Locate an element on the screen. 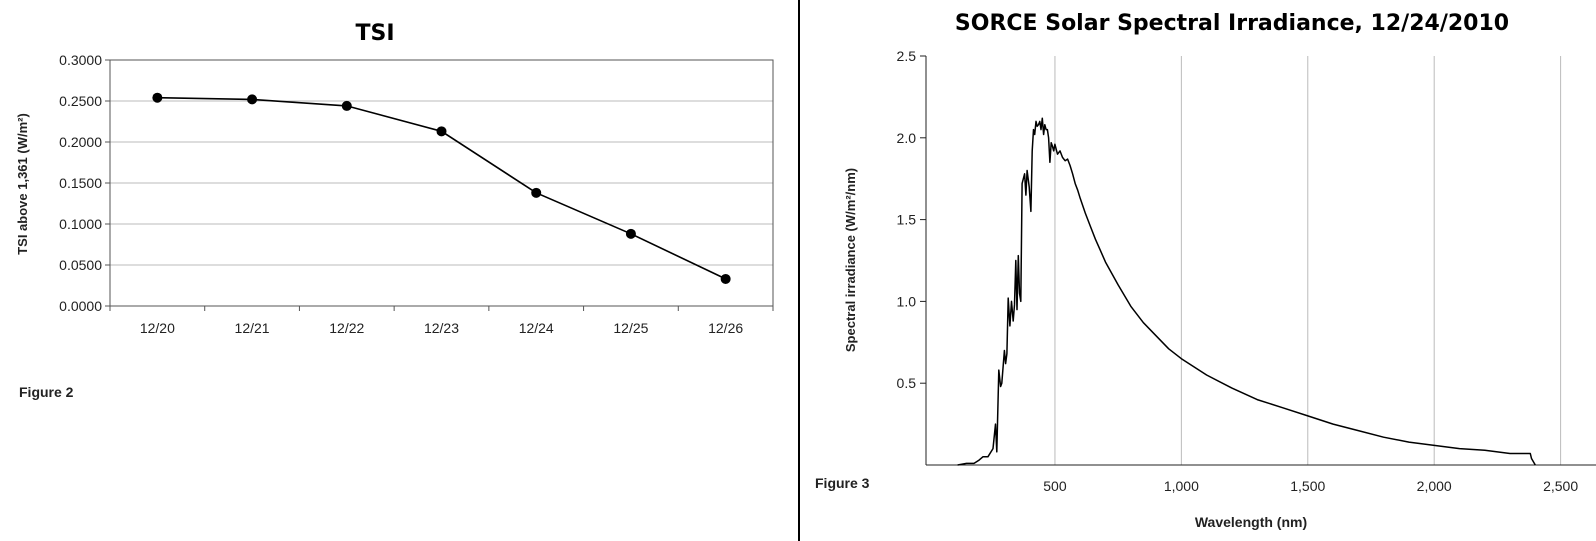 The height and width of the screenshot is (541, 1596). tsi-y-tick-label: 0.0500 is located at coordinates (80, 265).